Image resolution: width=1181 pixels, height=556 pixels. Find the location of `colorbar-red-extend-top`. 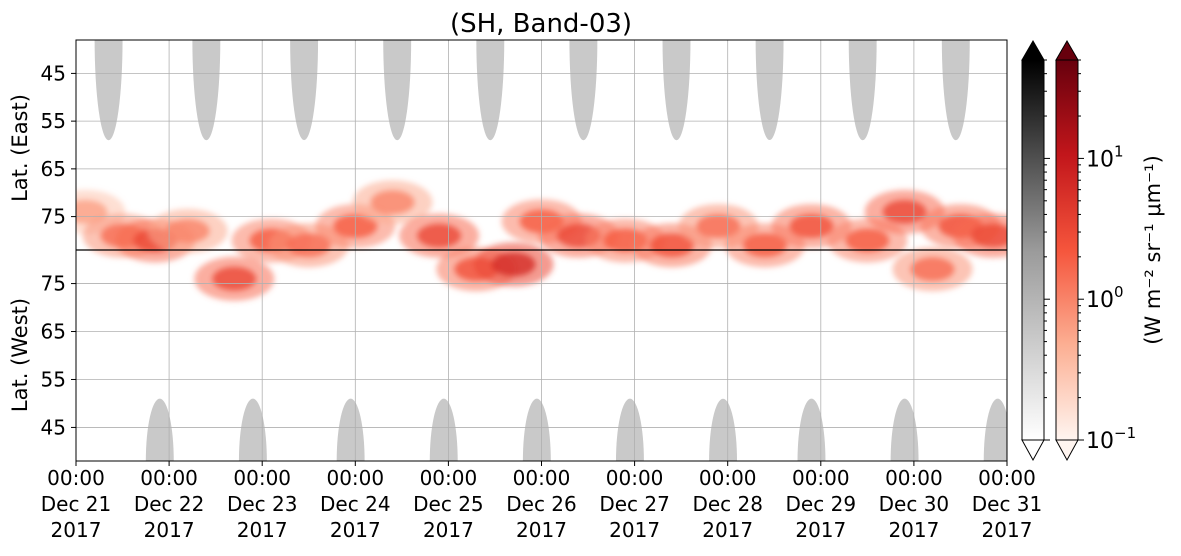

colorbar-red-extend-top is located at coordinates (1067, 50).